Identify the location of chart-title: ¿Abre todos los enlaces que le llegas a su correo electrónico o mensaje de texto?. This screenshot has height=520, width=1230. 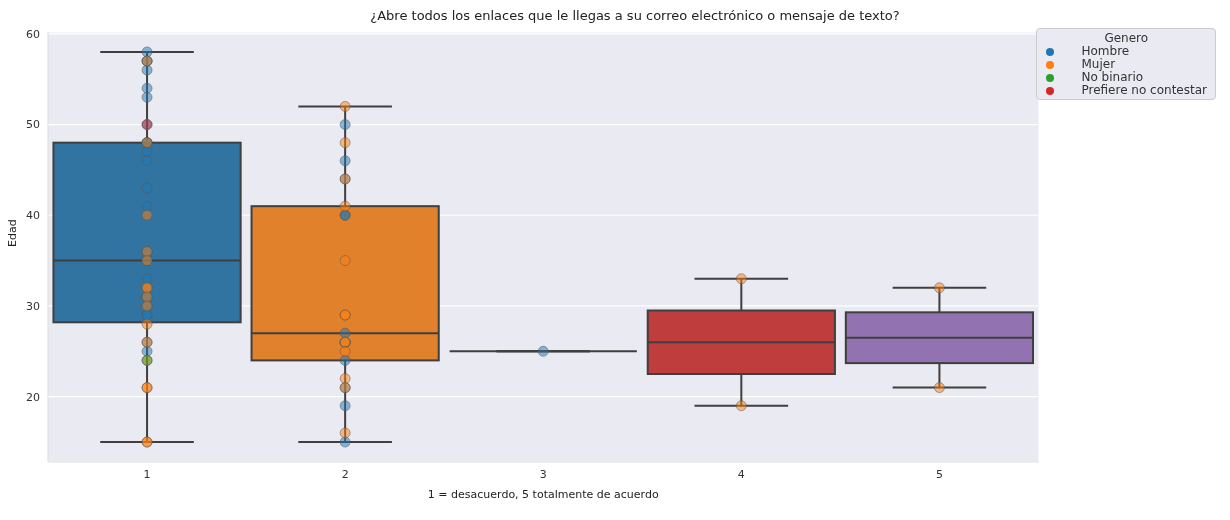
(635, 16).